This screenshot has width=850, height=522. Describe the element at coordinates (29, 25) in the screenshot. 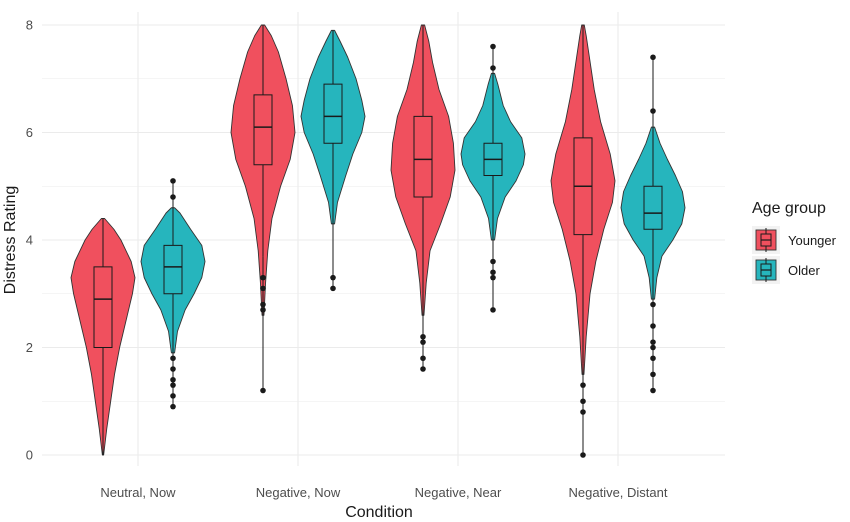

I see `y-tick-label: 8` at that location.